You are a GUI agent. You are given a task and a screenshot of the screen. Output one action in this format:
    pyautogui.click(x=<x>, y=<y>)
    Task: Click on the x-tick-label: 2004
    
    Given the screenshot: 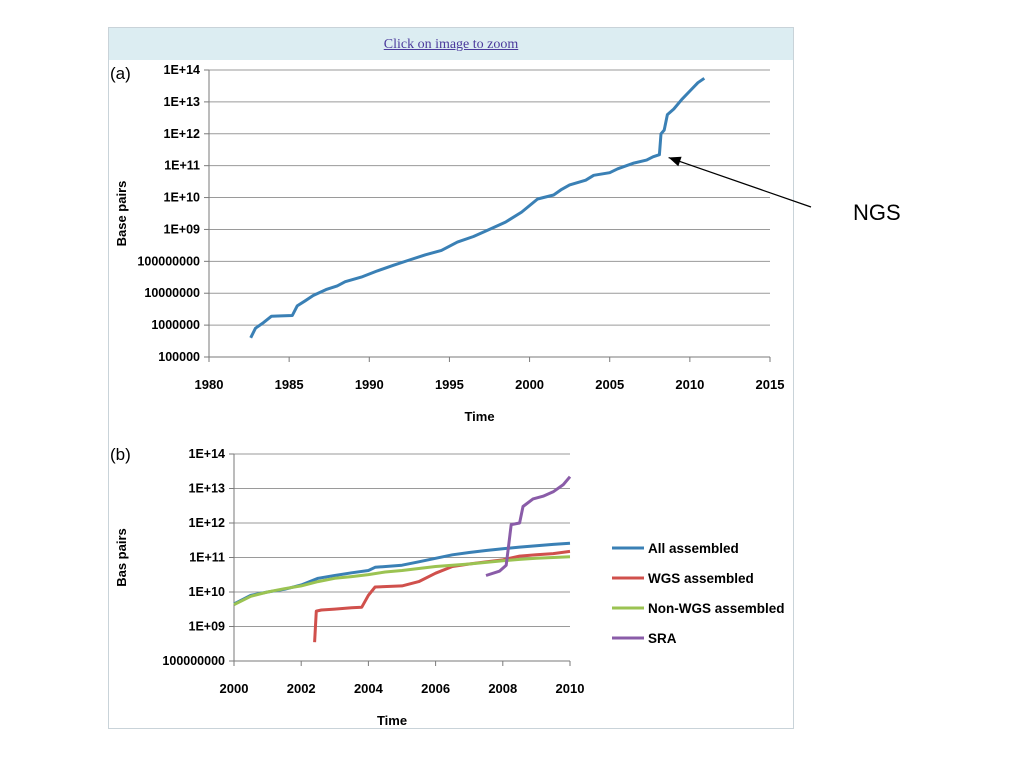 What is the action you would take?
    pyautogui.click(x=369, y=688)
    